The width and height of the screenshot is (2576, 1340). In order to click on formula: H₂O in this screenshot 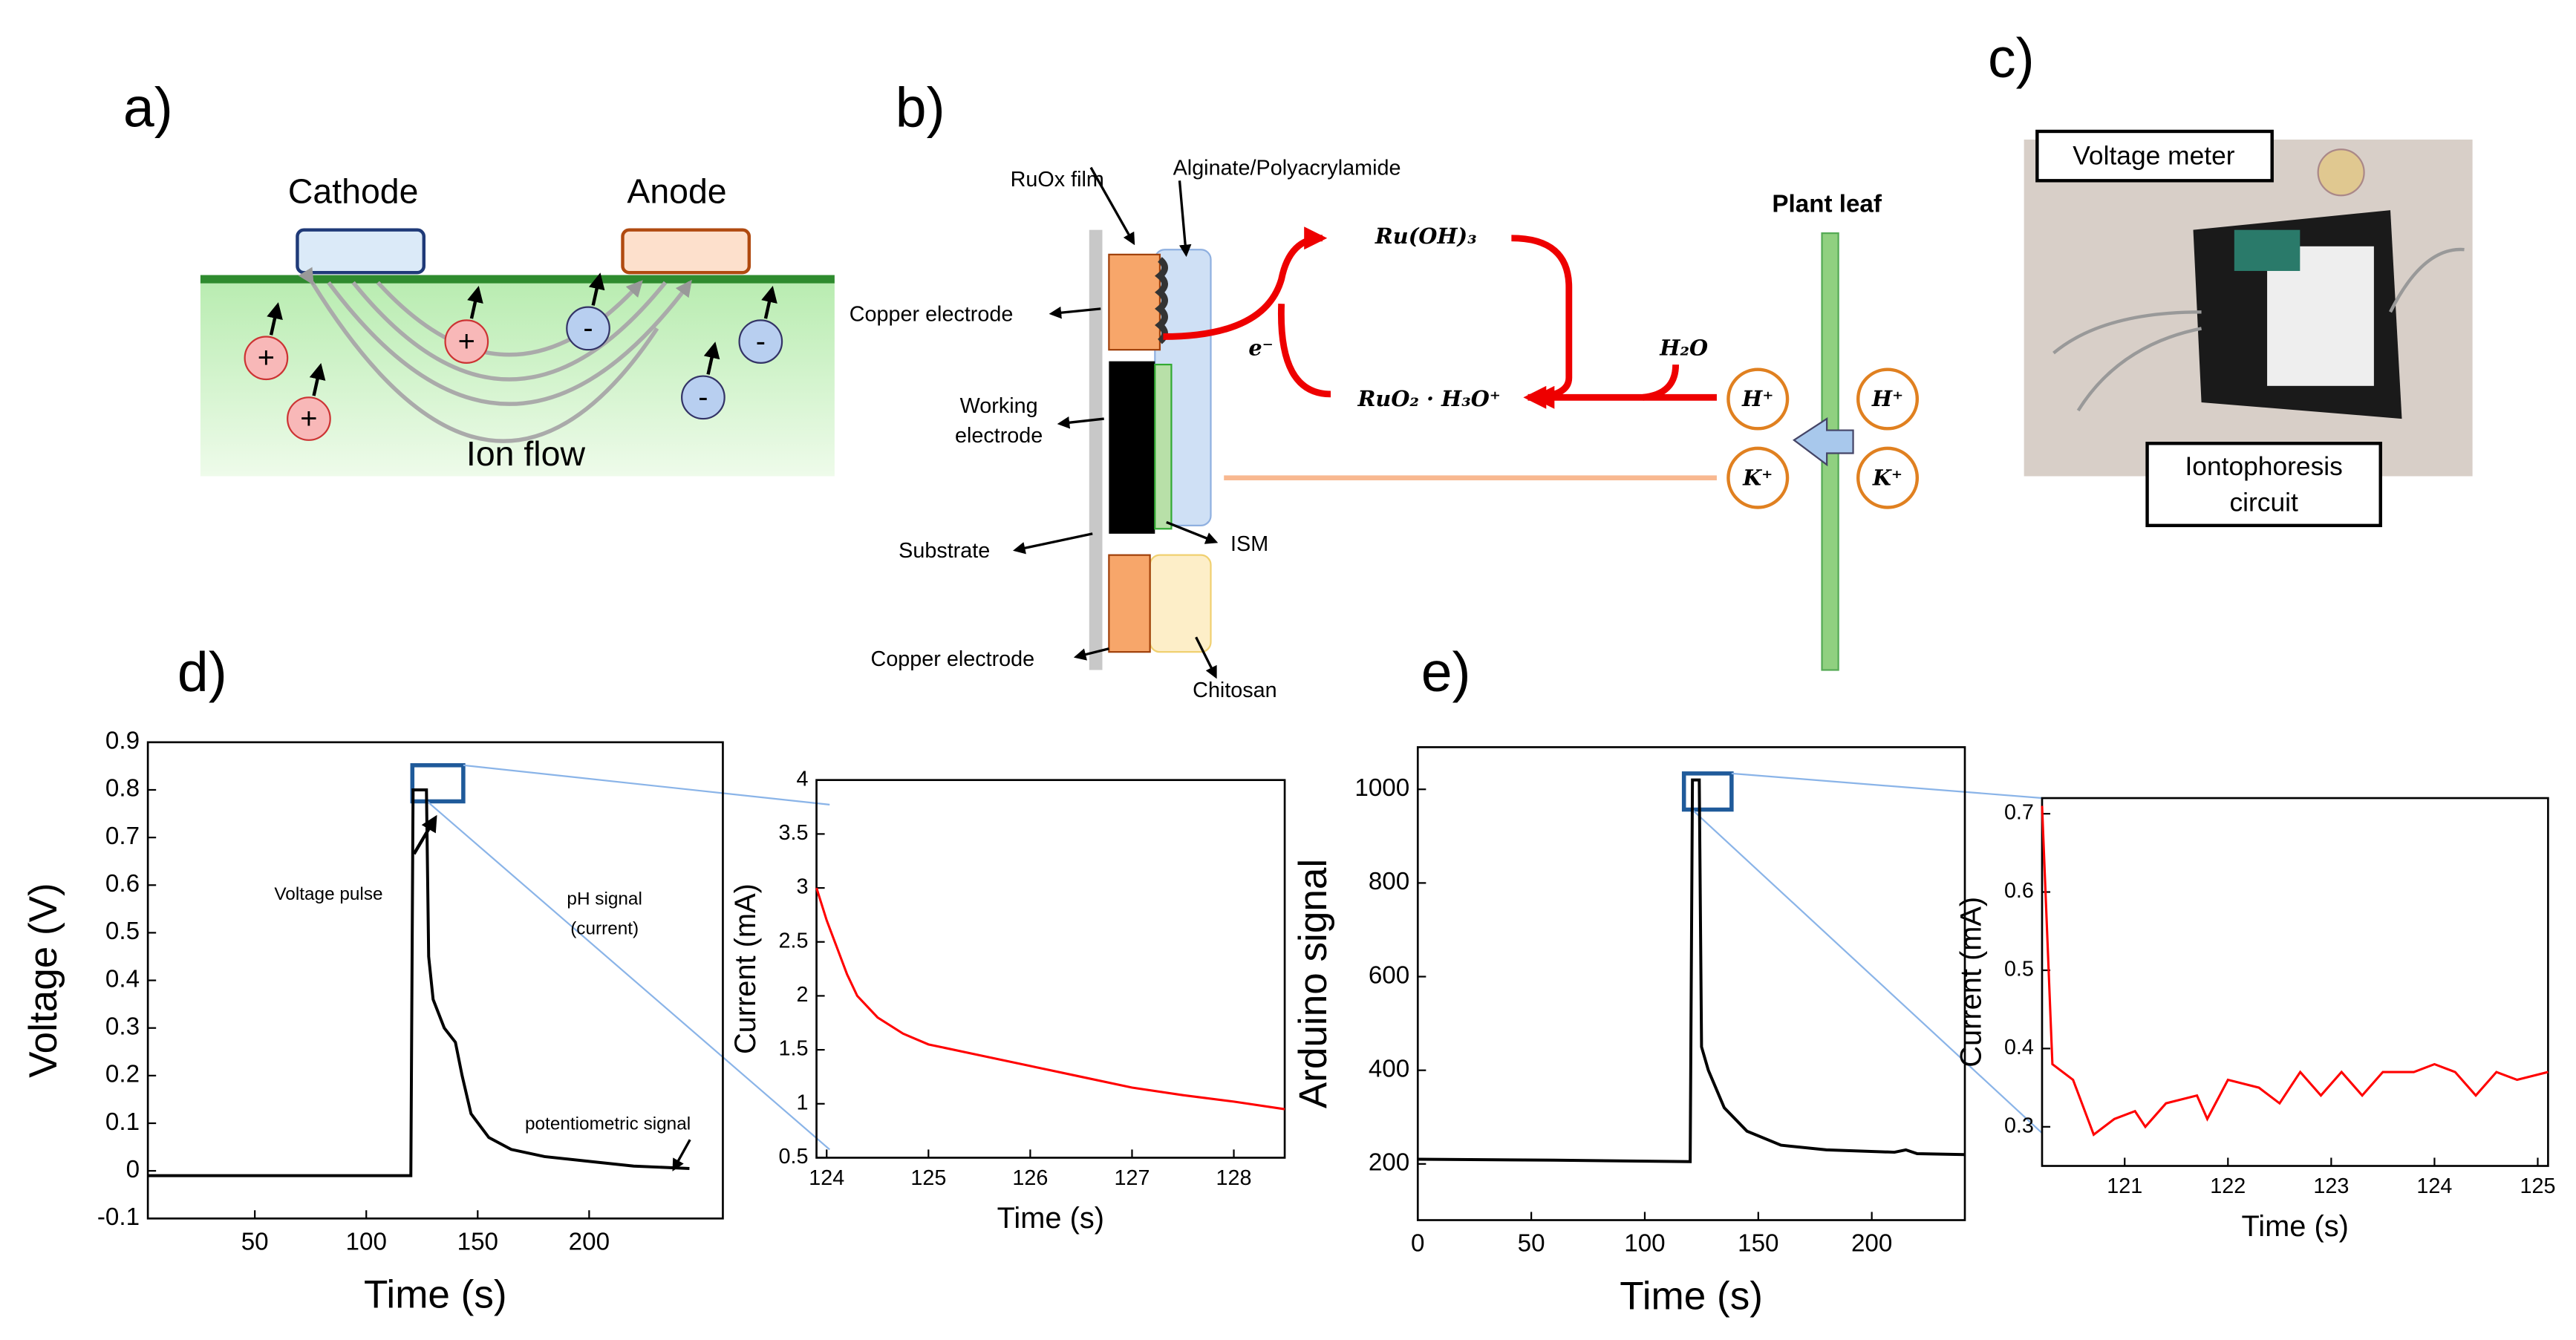, I will do `click(1683, 348)`.